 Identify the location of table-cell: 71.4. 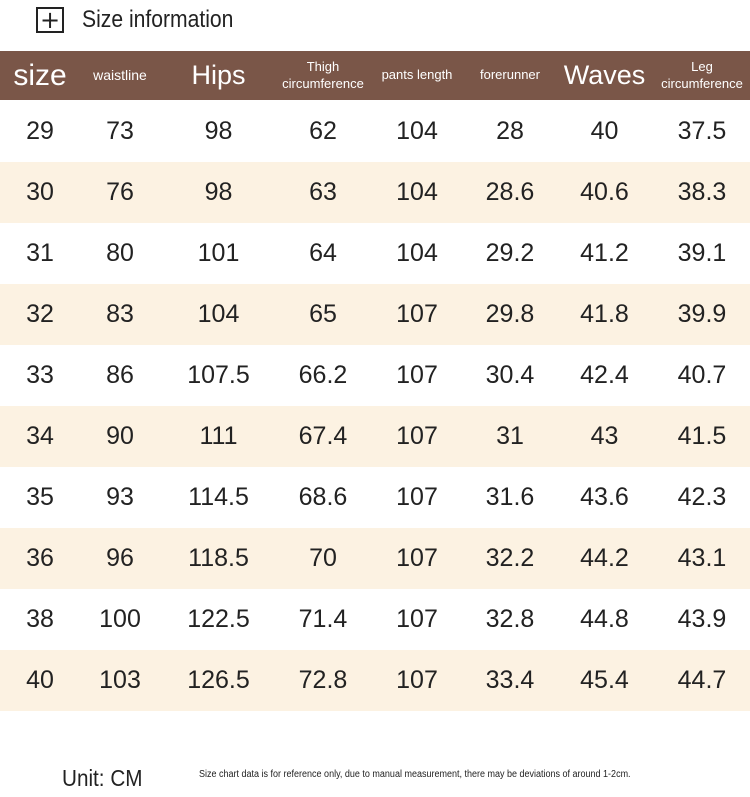
(323, 619).